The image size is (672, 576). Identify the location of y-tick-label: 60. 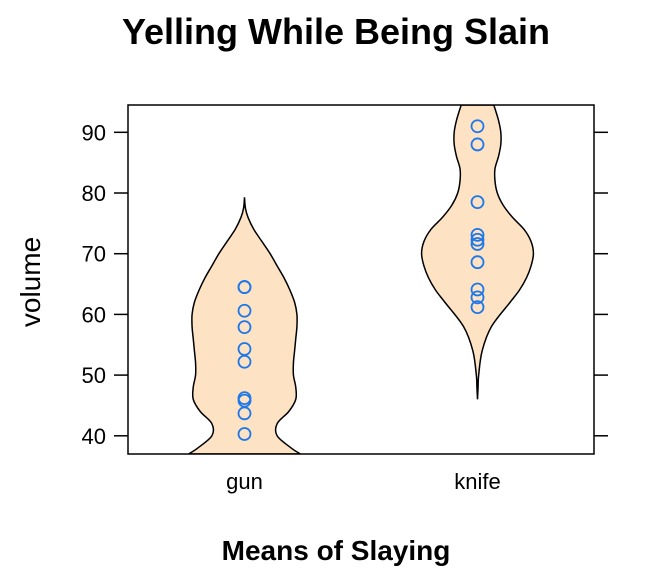
(94, 314).